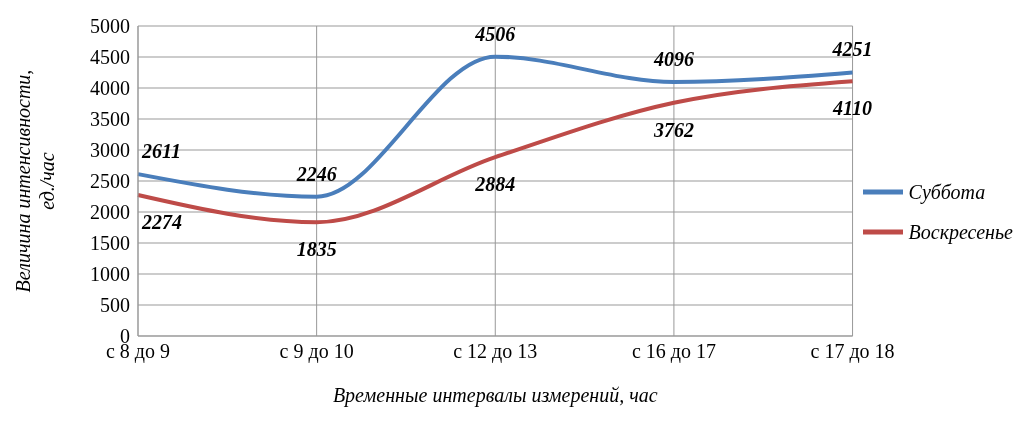 Image resolution: width=1031 pixels, height=424 pixels. What do you see at coordinates (110, 119) in the screenshot?
I see `y-tick-label: 3500` at bounding box center [110, 119].